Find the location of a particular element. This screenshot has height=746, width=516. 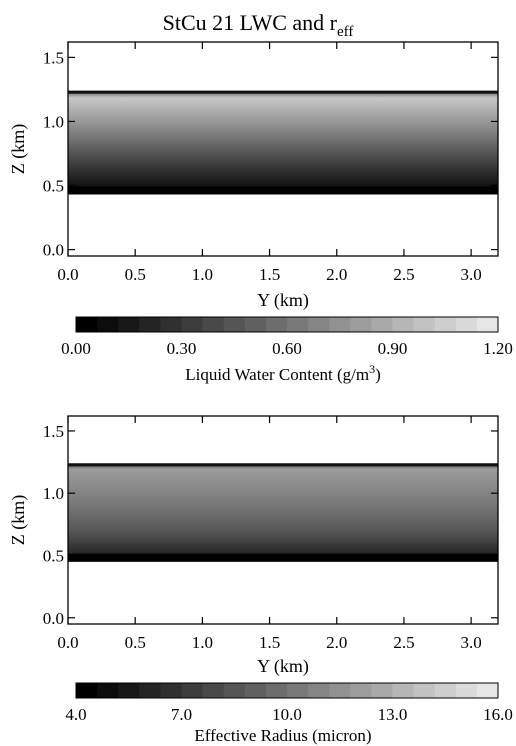

lwc-cloud-top-edge is located at coordinates (283, 92).